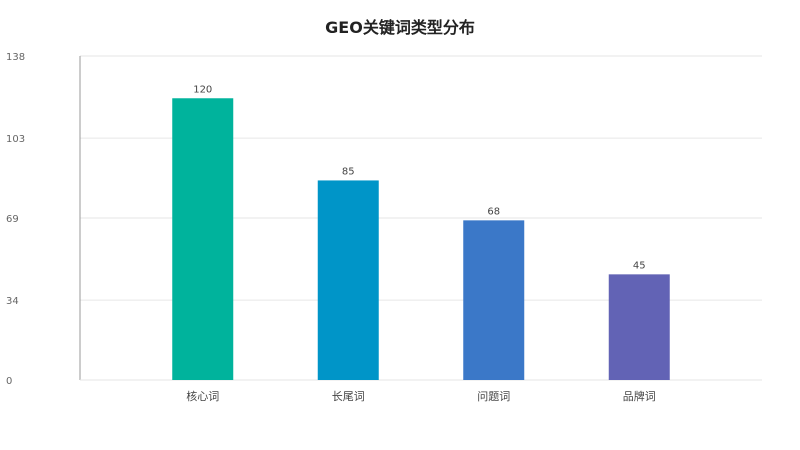 This screenshot has width=800, height=450. What do you see at coordinates (639, 265) in the screenshot?
I see `bar-value-label: 45` at bounding box center [639, 265].